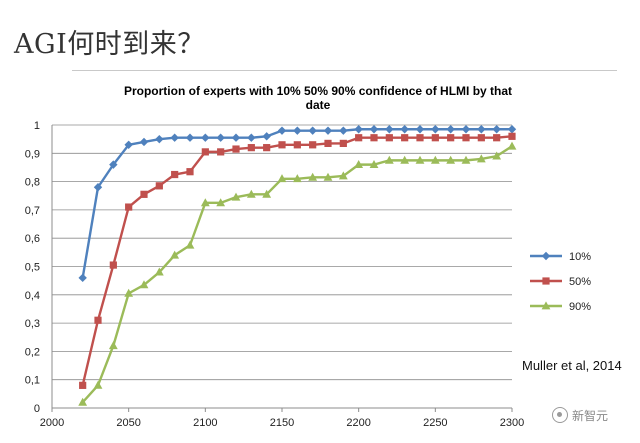  Describe the element at coordinates (358, 423) in the screenshot. I see `x-tick-label: 2200` at that location.